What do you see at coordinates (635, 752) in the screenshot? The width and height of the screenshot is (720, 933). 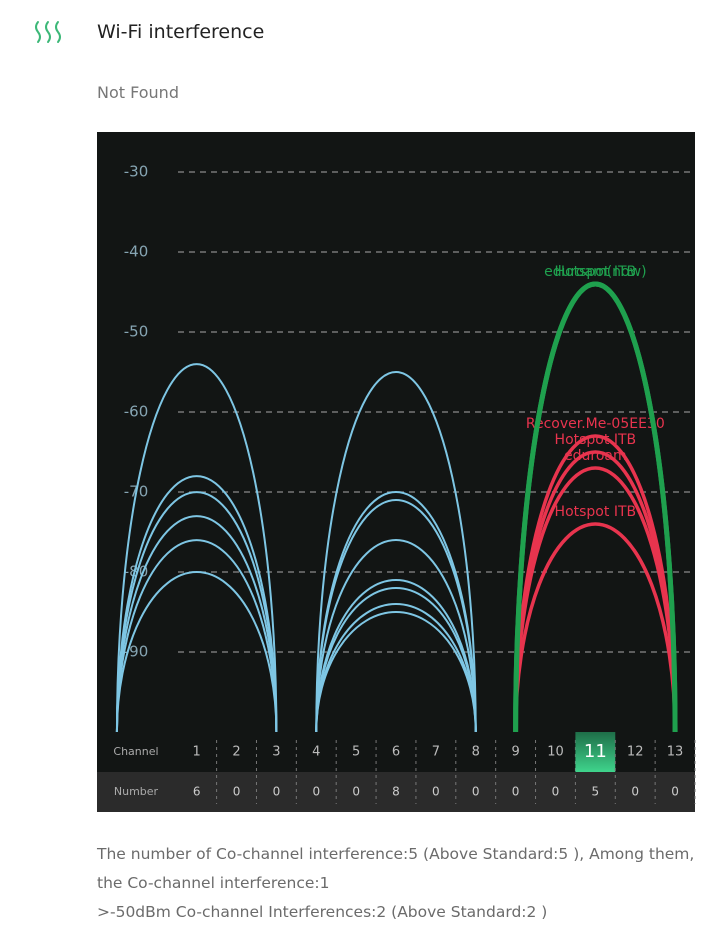 I see `x-tick-label: 12` at bounding box center [635, 752].